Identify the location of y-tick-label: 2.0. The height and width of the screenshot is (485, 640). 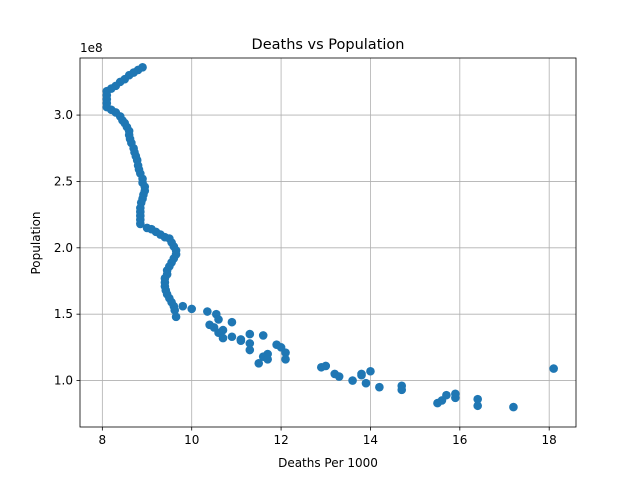
(63, 248).